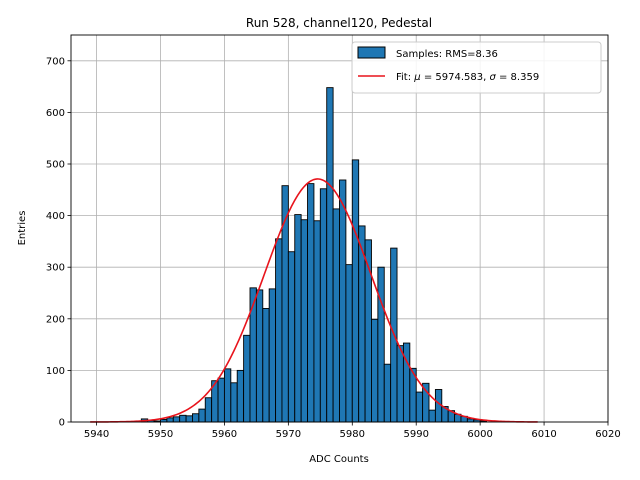 This screenshot has height=480, width=640. What do you see at coordinates (55, 216) in the screenshot?
I see `y-tick-label: 400` at bounding box center [55, 216].